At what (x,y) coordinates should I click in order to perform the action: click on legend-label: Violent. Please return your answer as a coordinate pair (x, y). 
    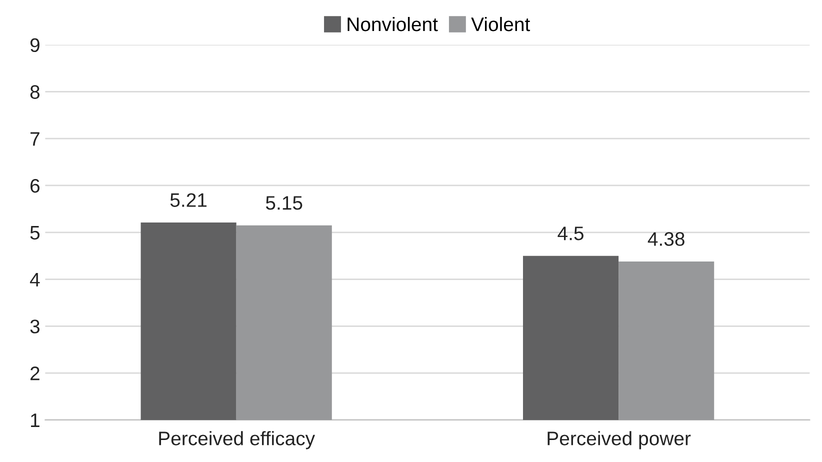
    Looking at the image, I should click on (500, 24).